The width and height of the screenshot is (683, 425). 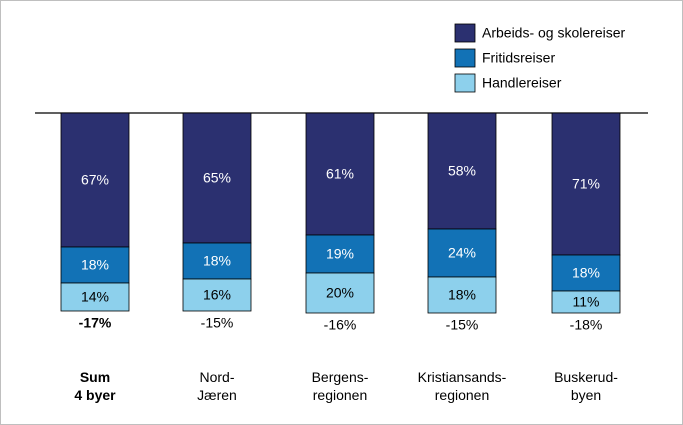 I want to click on x-tick-line: Kristiansands-, so click(x=462, y=377).